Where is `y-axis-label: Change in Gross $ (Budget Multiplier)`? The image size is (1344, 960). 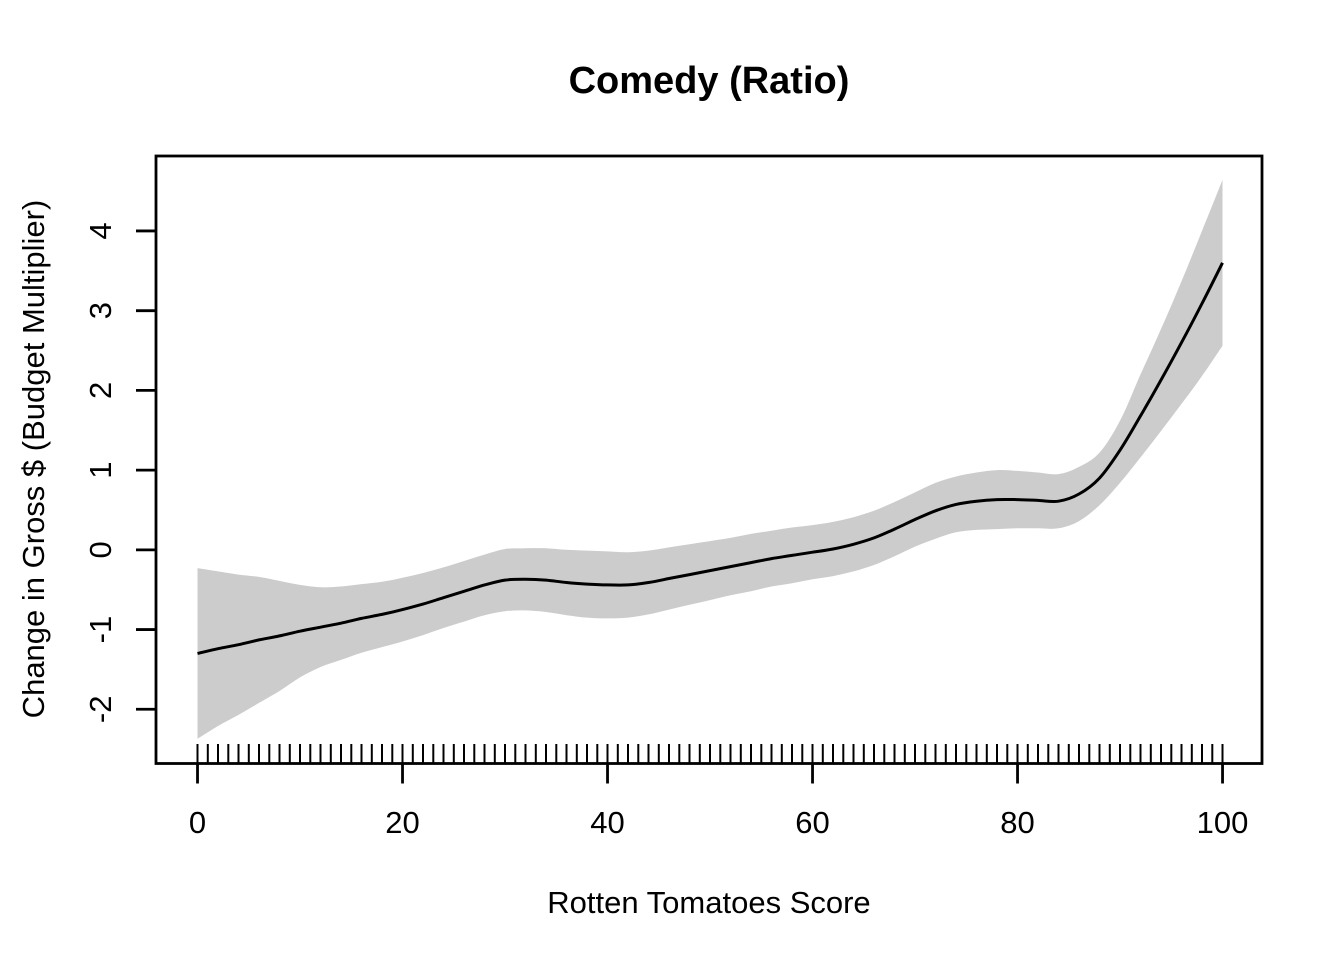 y-axis-label: Change in Gross $ (Budget Multiplier) is located at coordinates (33, 459).